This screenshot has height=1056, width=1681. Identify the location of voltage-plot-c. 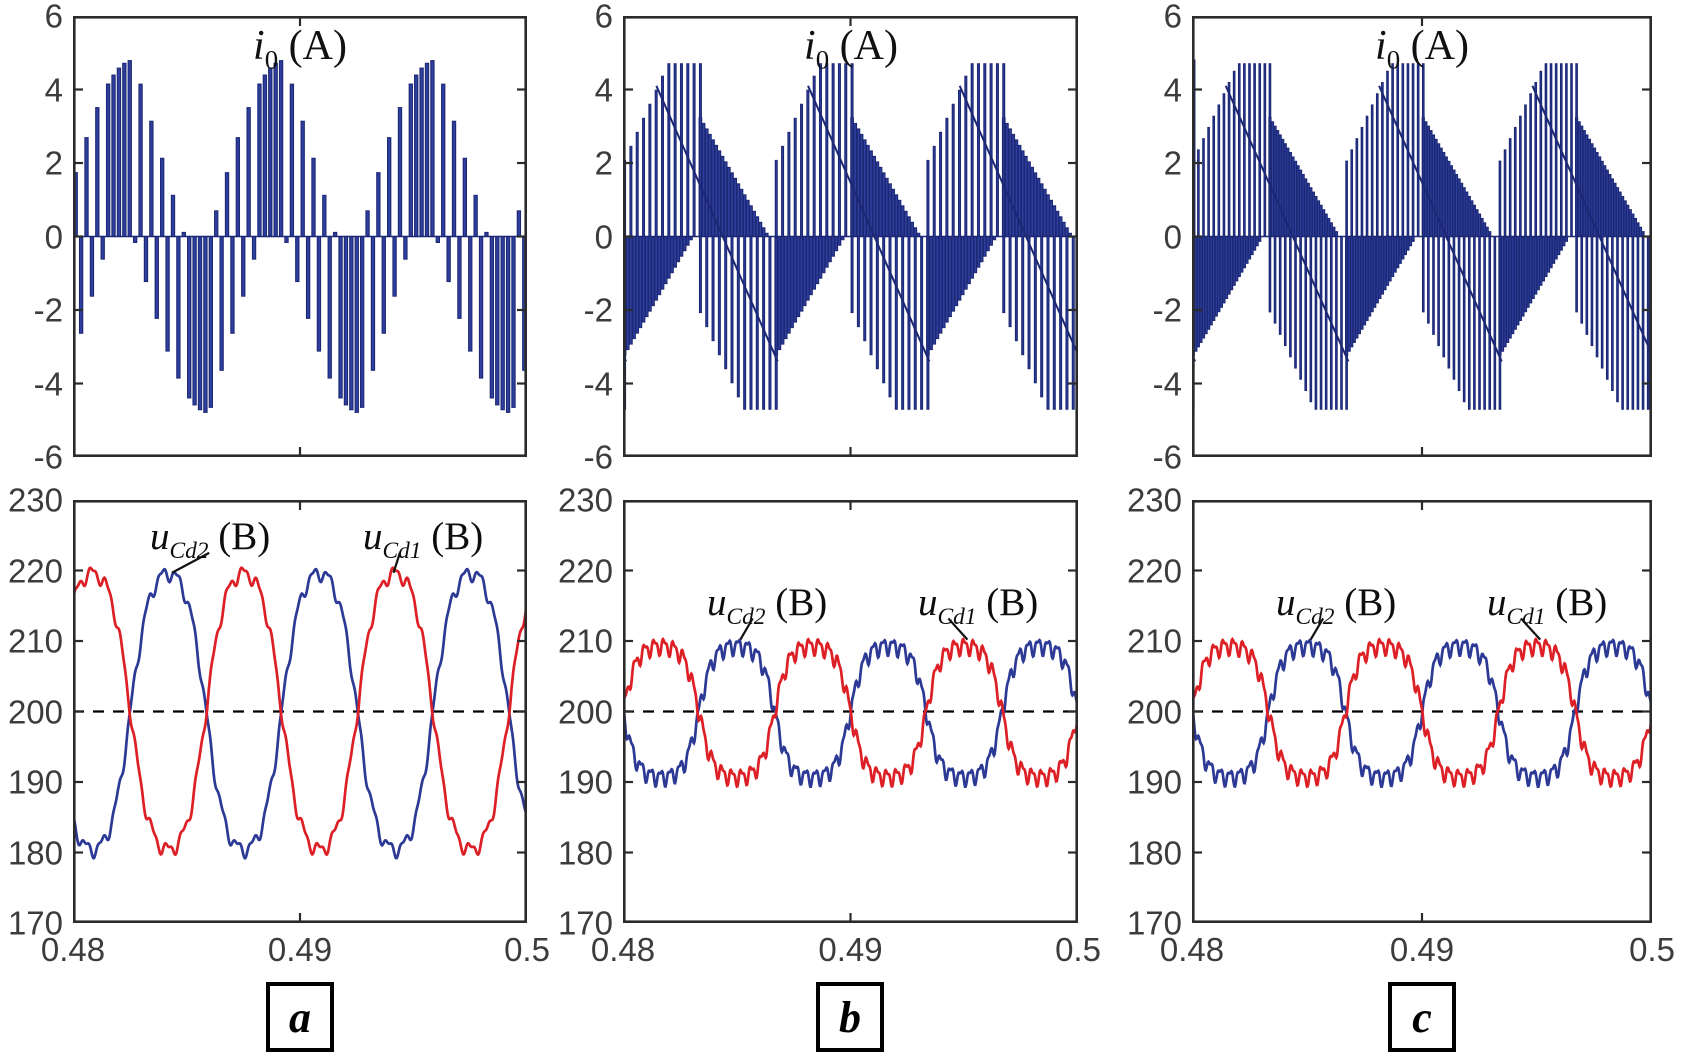
(1422, 711).